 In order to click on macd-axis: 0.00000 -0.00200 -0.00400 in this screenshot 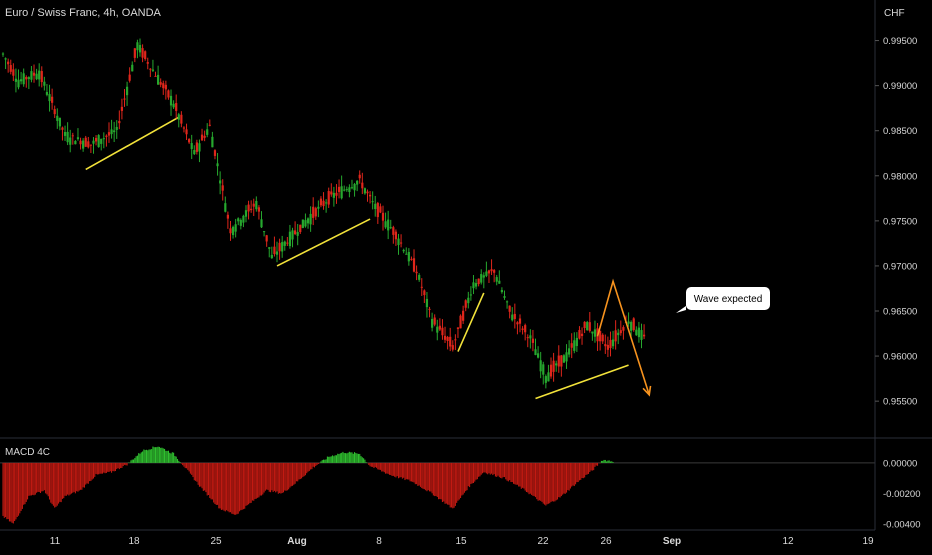, I will do `click(902, 494)`.